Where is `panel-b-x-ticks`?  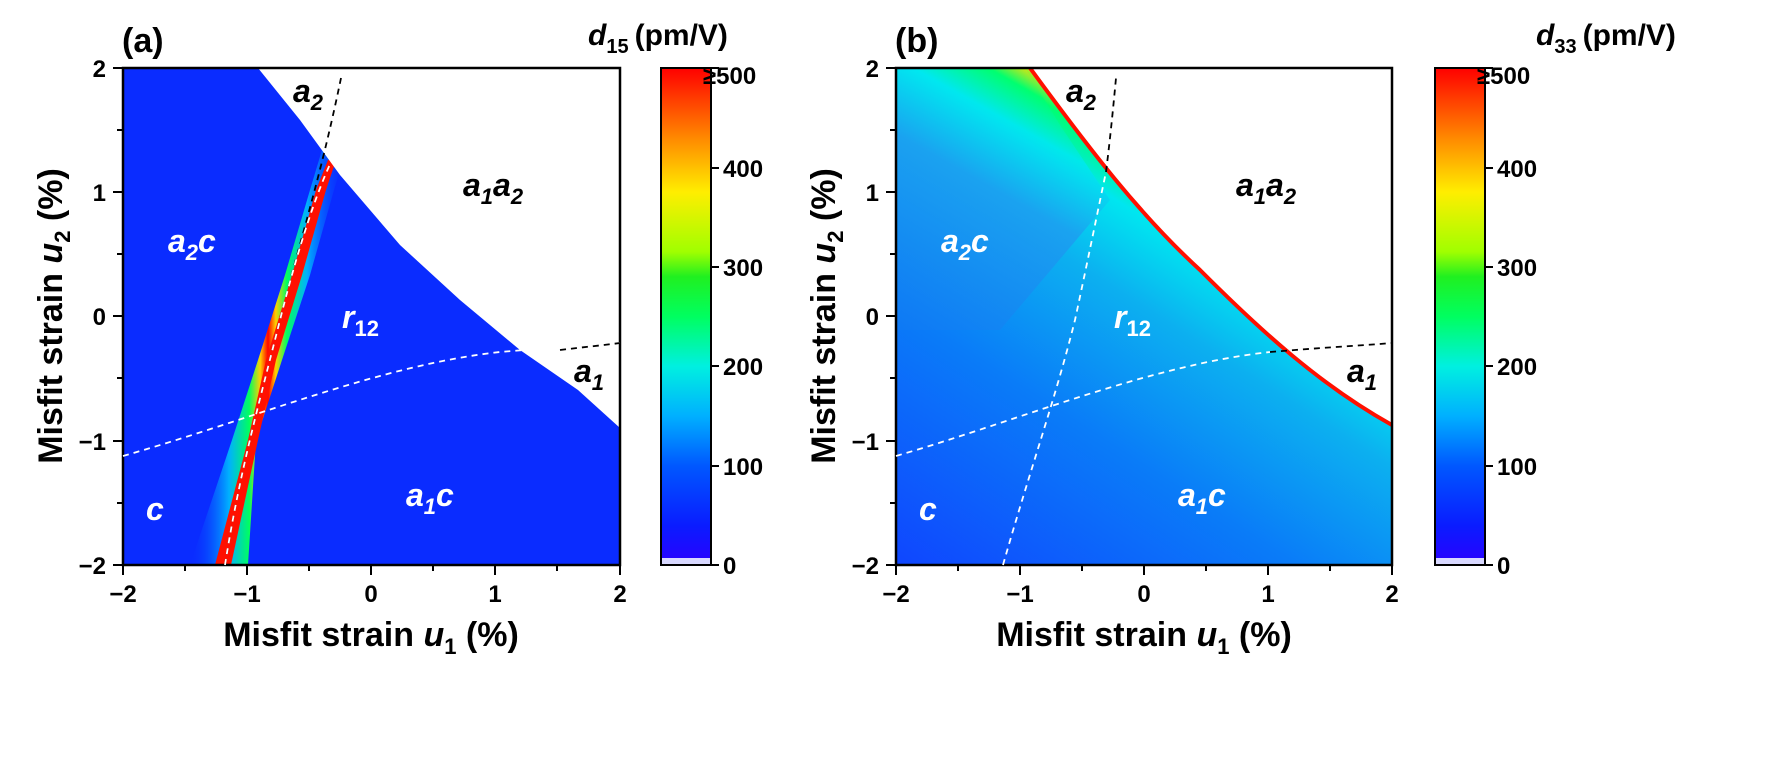 panel-b-x-ticks is located at coordinates (1144, 570).